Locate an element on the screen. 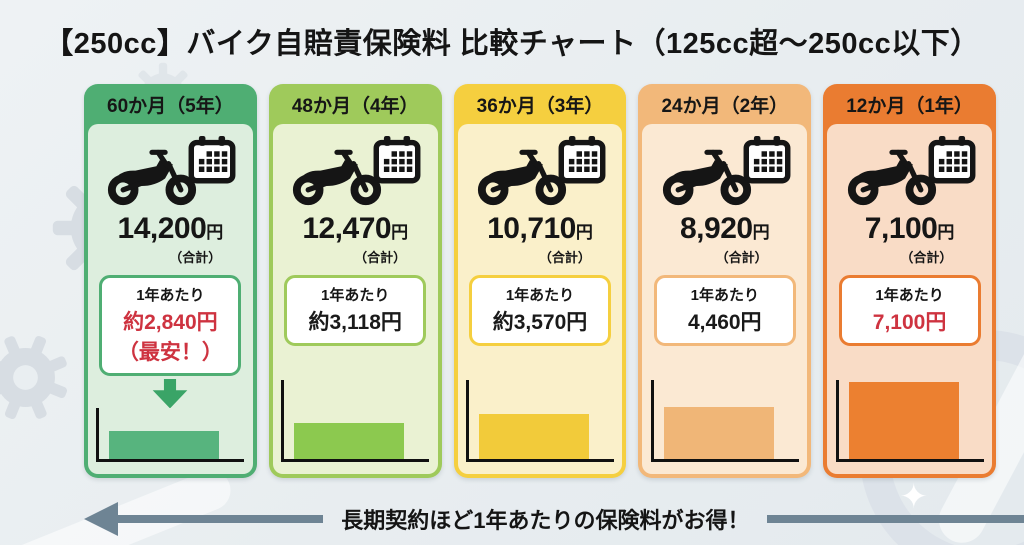  gear-icon is located at coordinates (34, 377).